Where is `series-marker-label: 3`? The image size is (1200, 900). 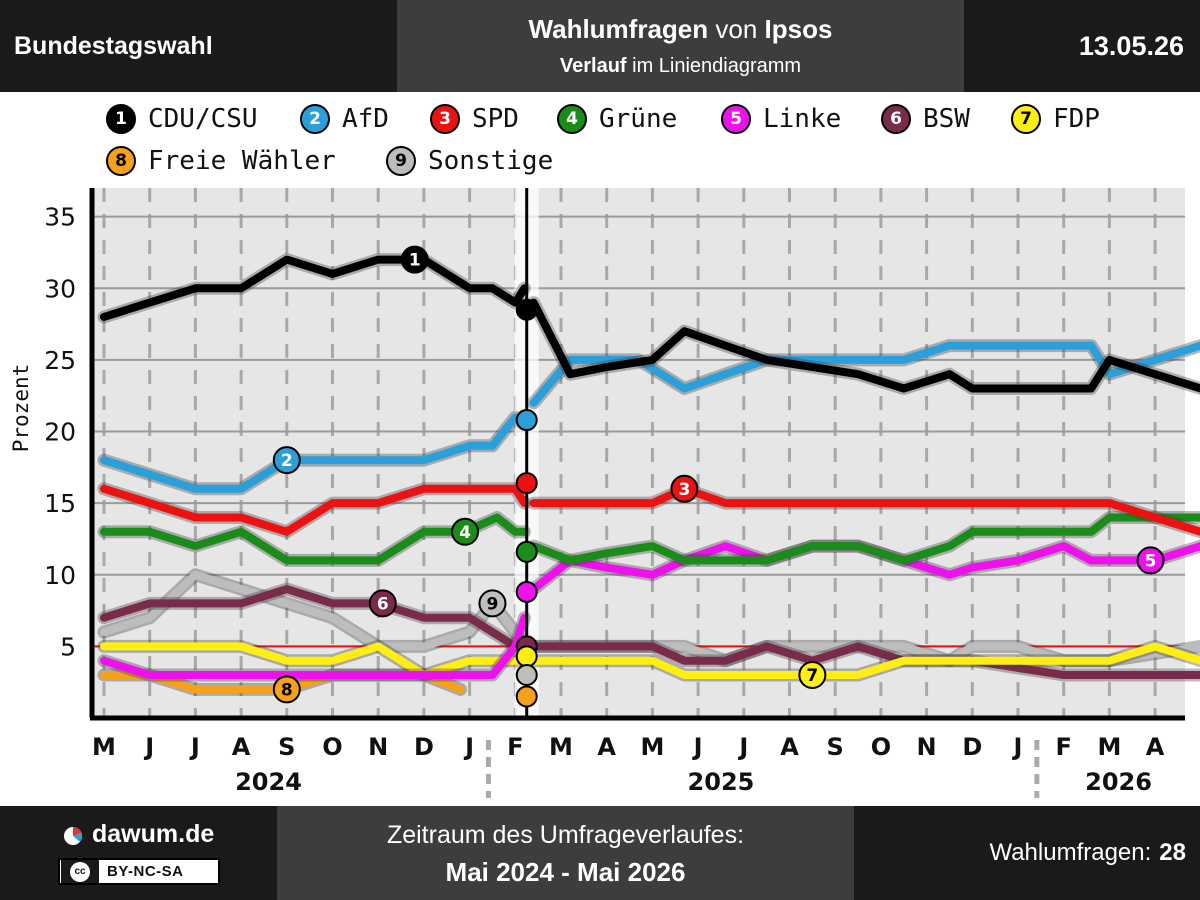 series-marker-label: 3 is located at coordinates (684, 490).